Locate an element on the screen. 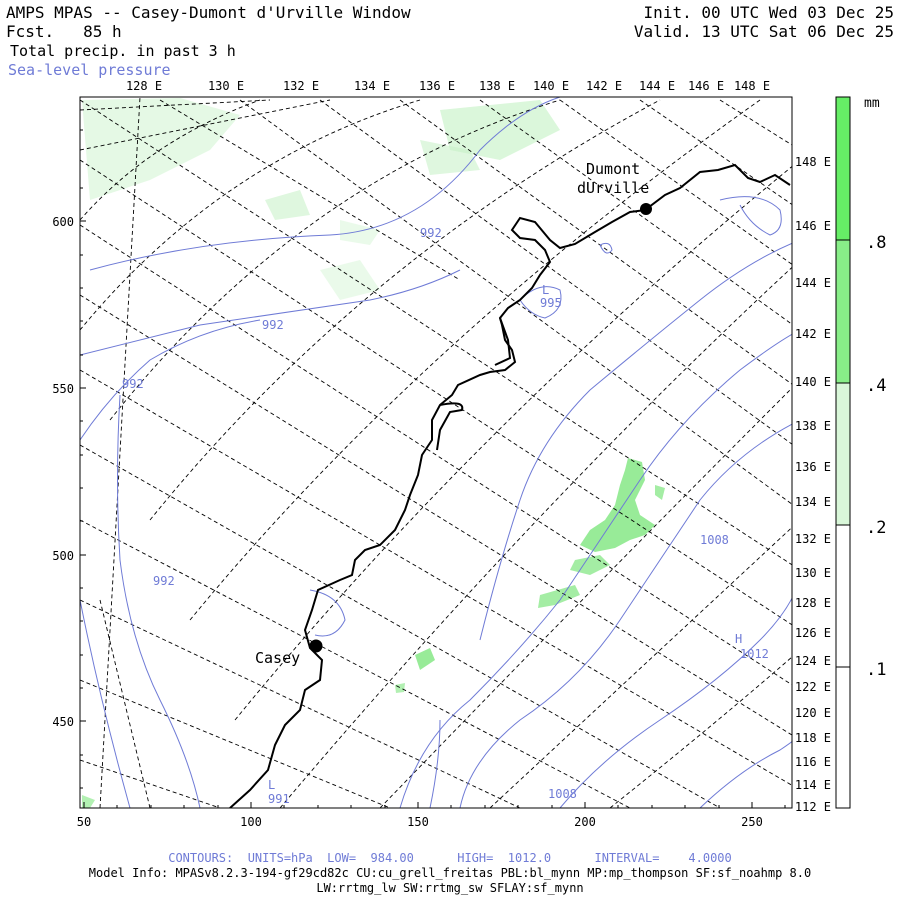 The height and width of the screenshot is (900, 900). top-lon-label: 130 E is located at coordinates (226, 86).